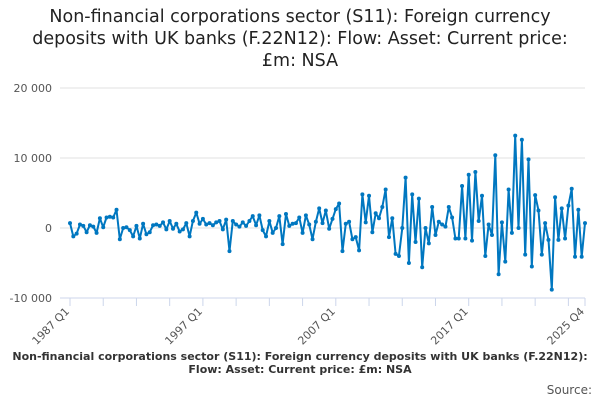  What do you see at coordinates (31, 298) in the screenshot?
I see `y-tick-label: -10 000` at bounding box center [31, 298].